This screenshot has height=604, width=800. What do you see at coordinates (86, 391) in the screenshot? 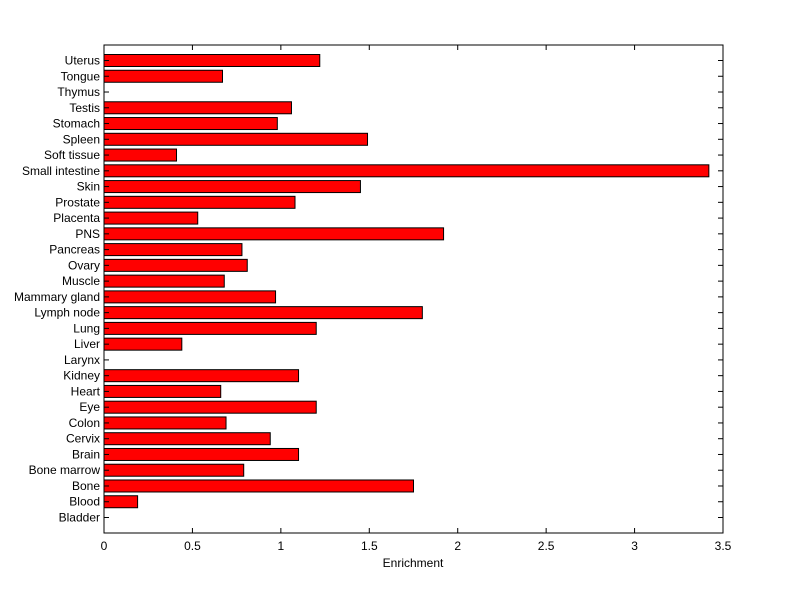
I see `category-label: Heart` at bounding box center [86, 391].